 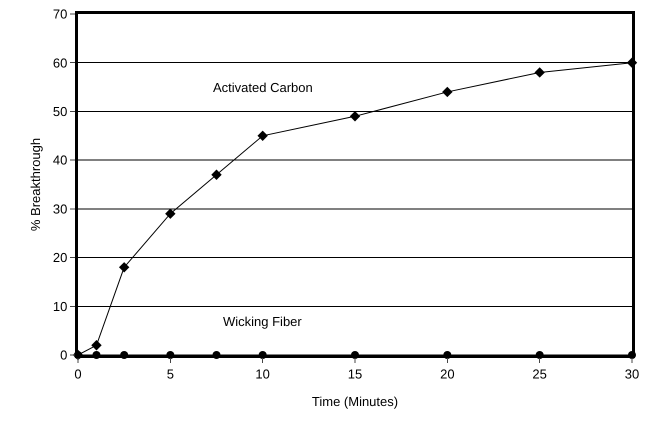 I want to click on y-tick-label: 20, so click(x=60, y=258).